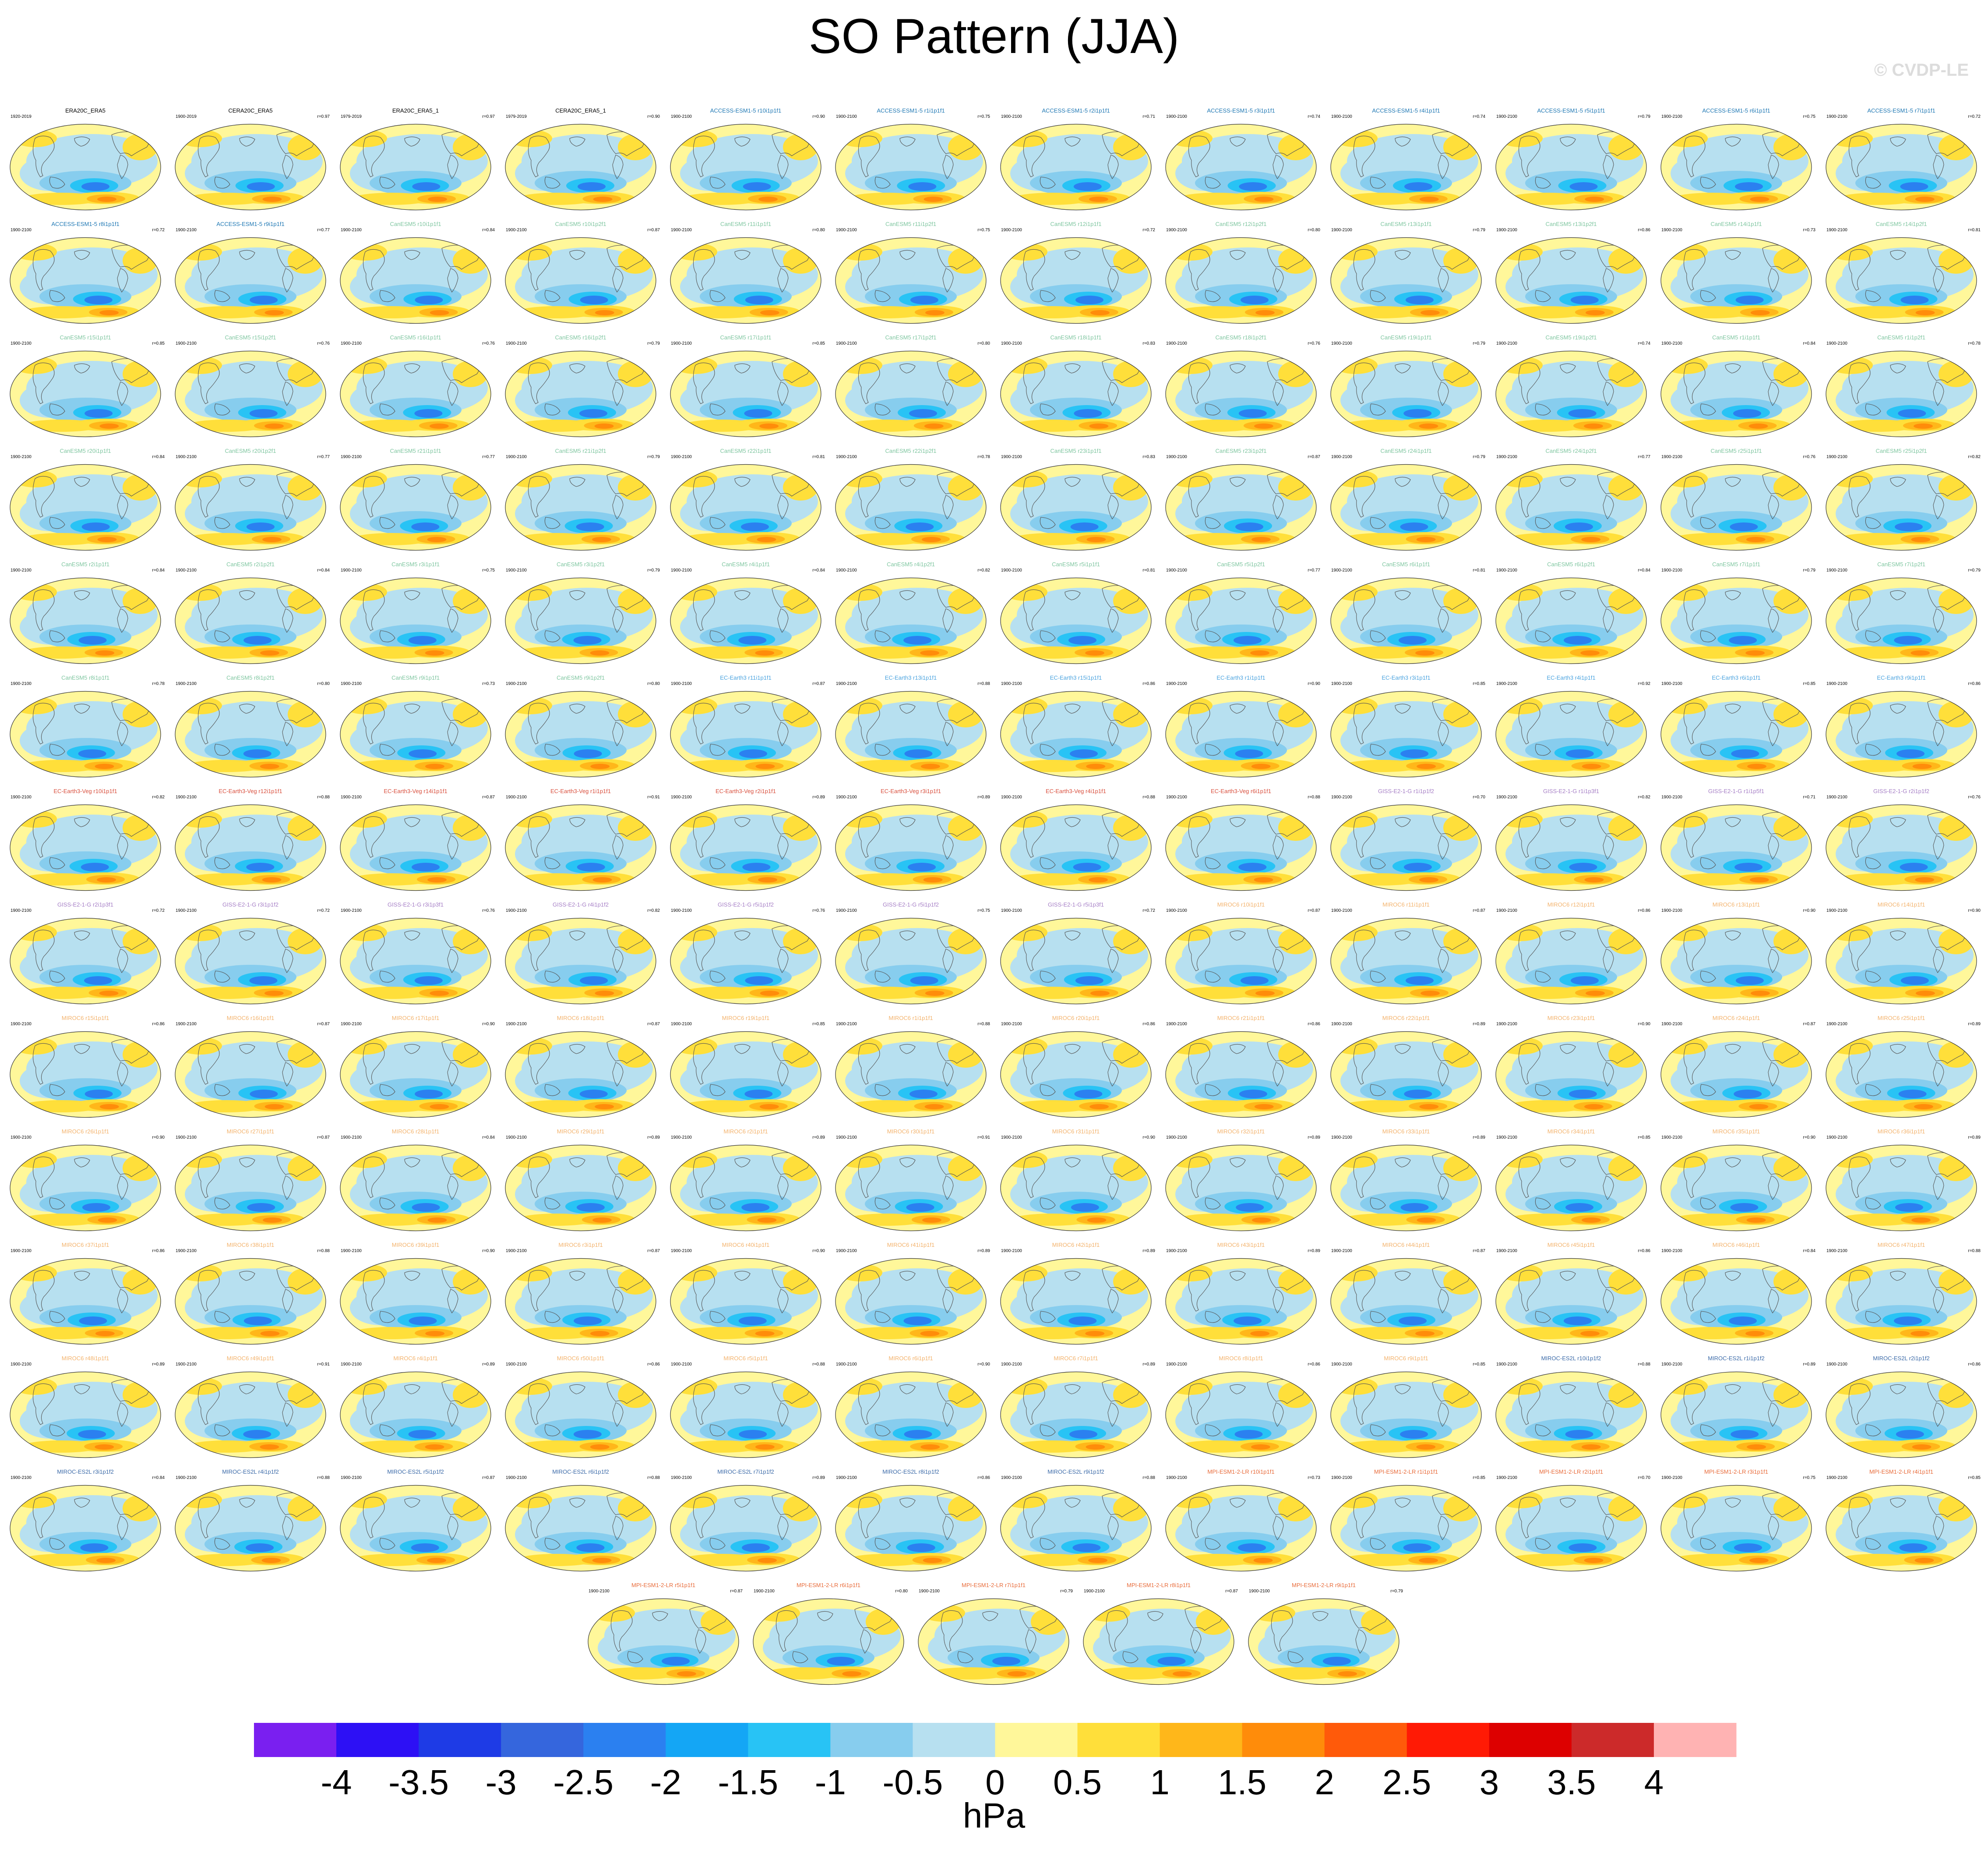  I want to click on map-panel: ACCESS-ESM1-5 r10i1p1f1 1900-2100 r=0.90, so click(746, 160).